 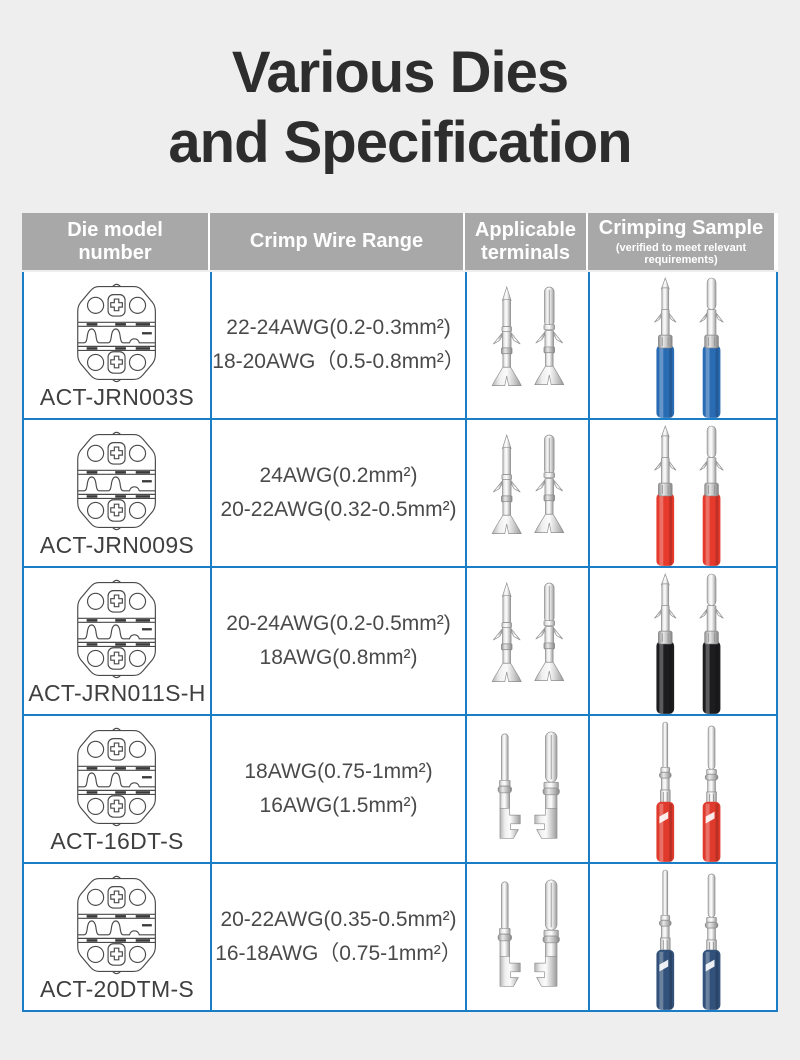 What do you see at coordinates (338, 805) in the screenshot?
I see `wire-range-line2: 16AWG(1.5mm²)` at bounding box center [338, 805].